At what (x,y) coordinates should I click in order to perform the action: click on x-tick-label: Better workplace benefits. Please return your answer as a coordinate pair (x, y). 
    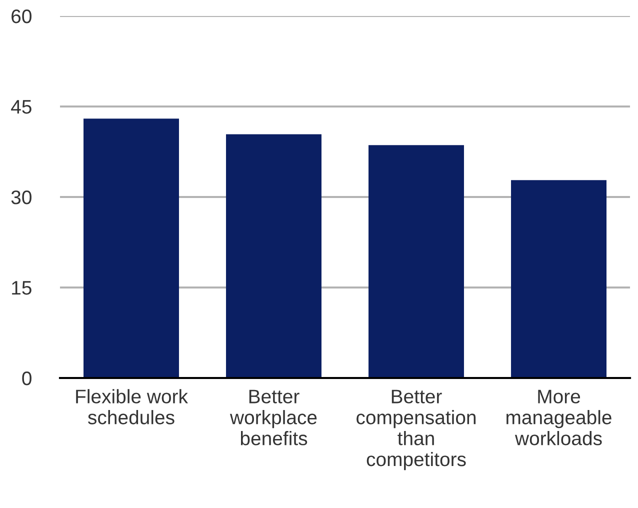
    Looking at the image, I should click on (273, 418).